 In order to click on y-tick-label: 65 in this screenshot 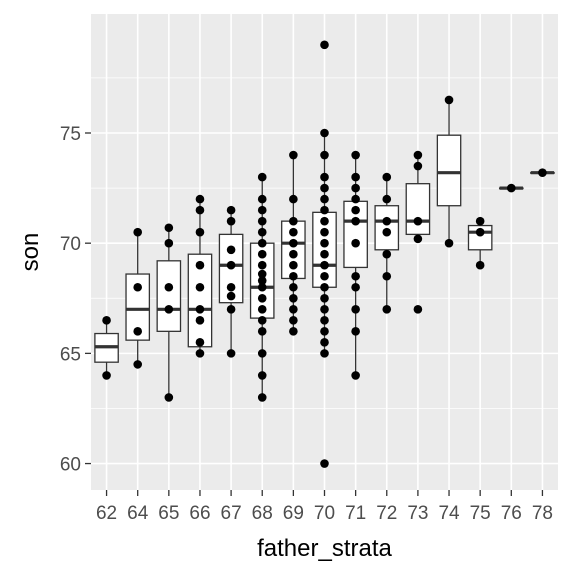, I will do `click(70, 354)`.